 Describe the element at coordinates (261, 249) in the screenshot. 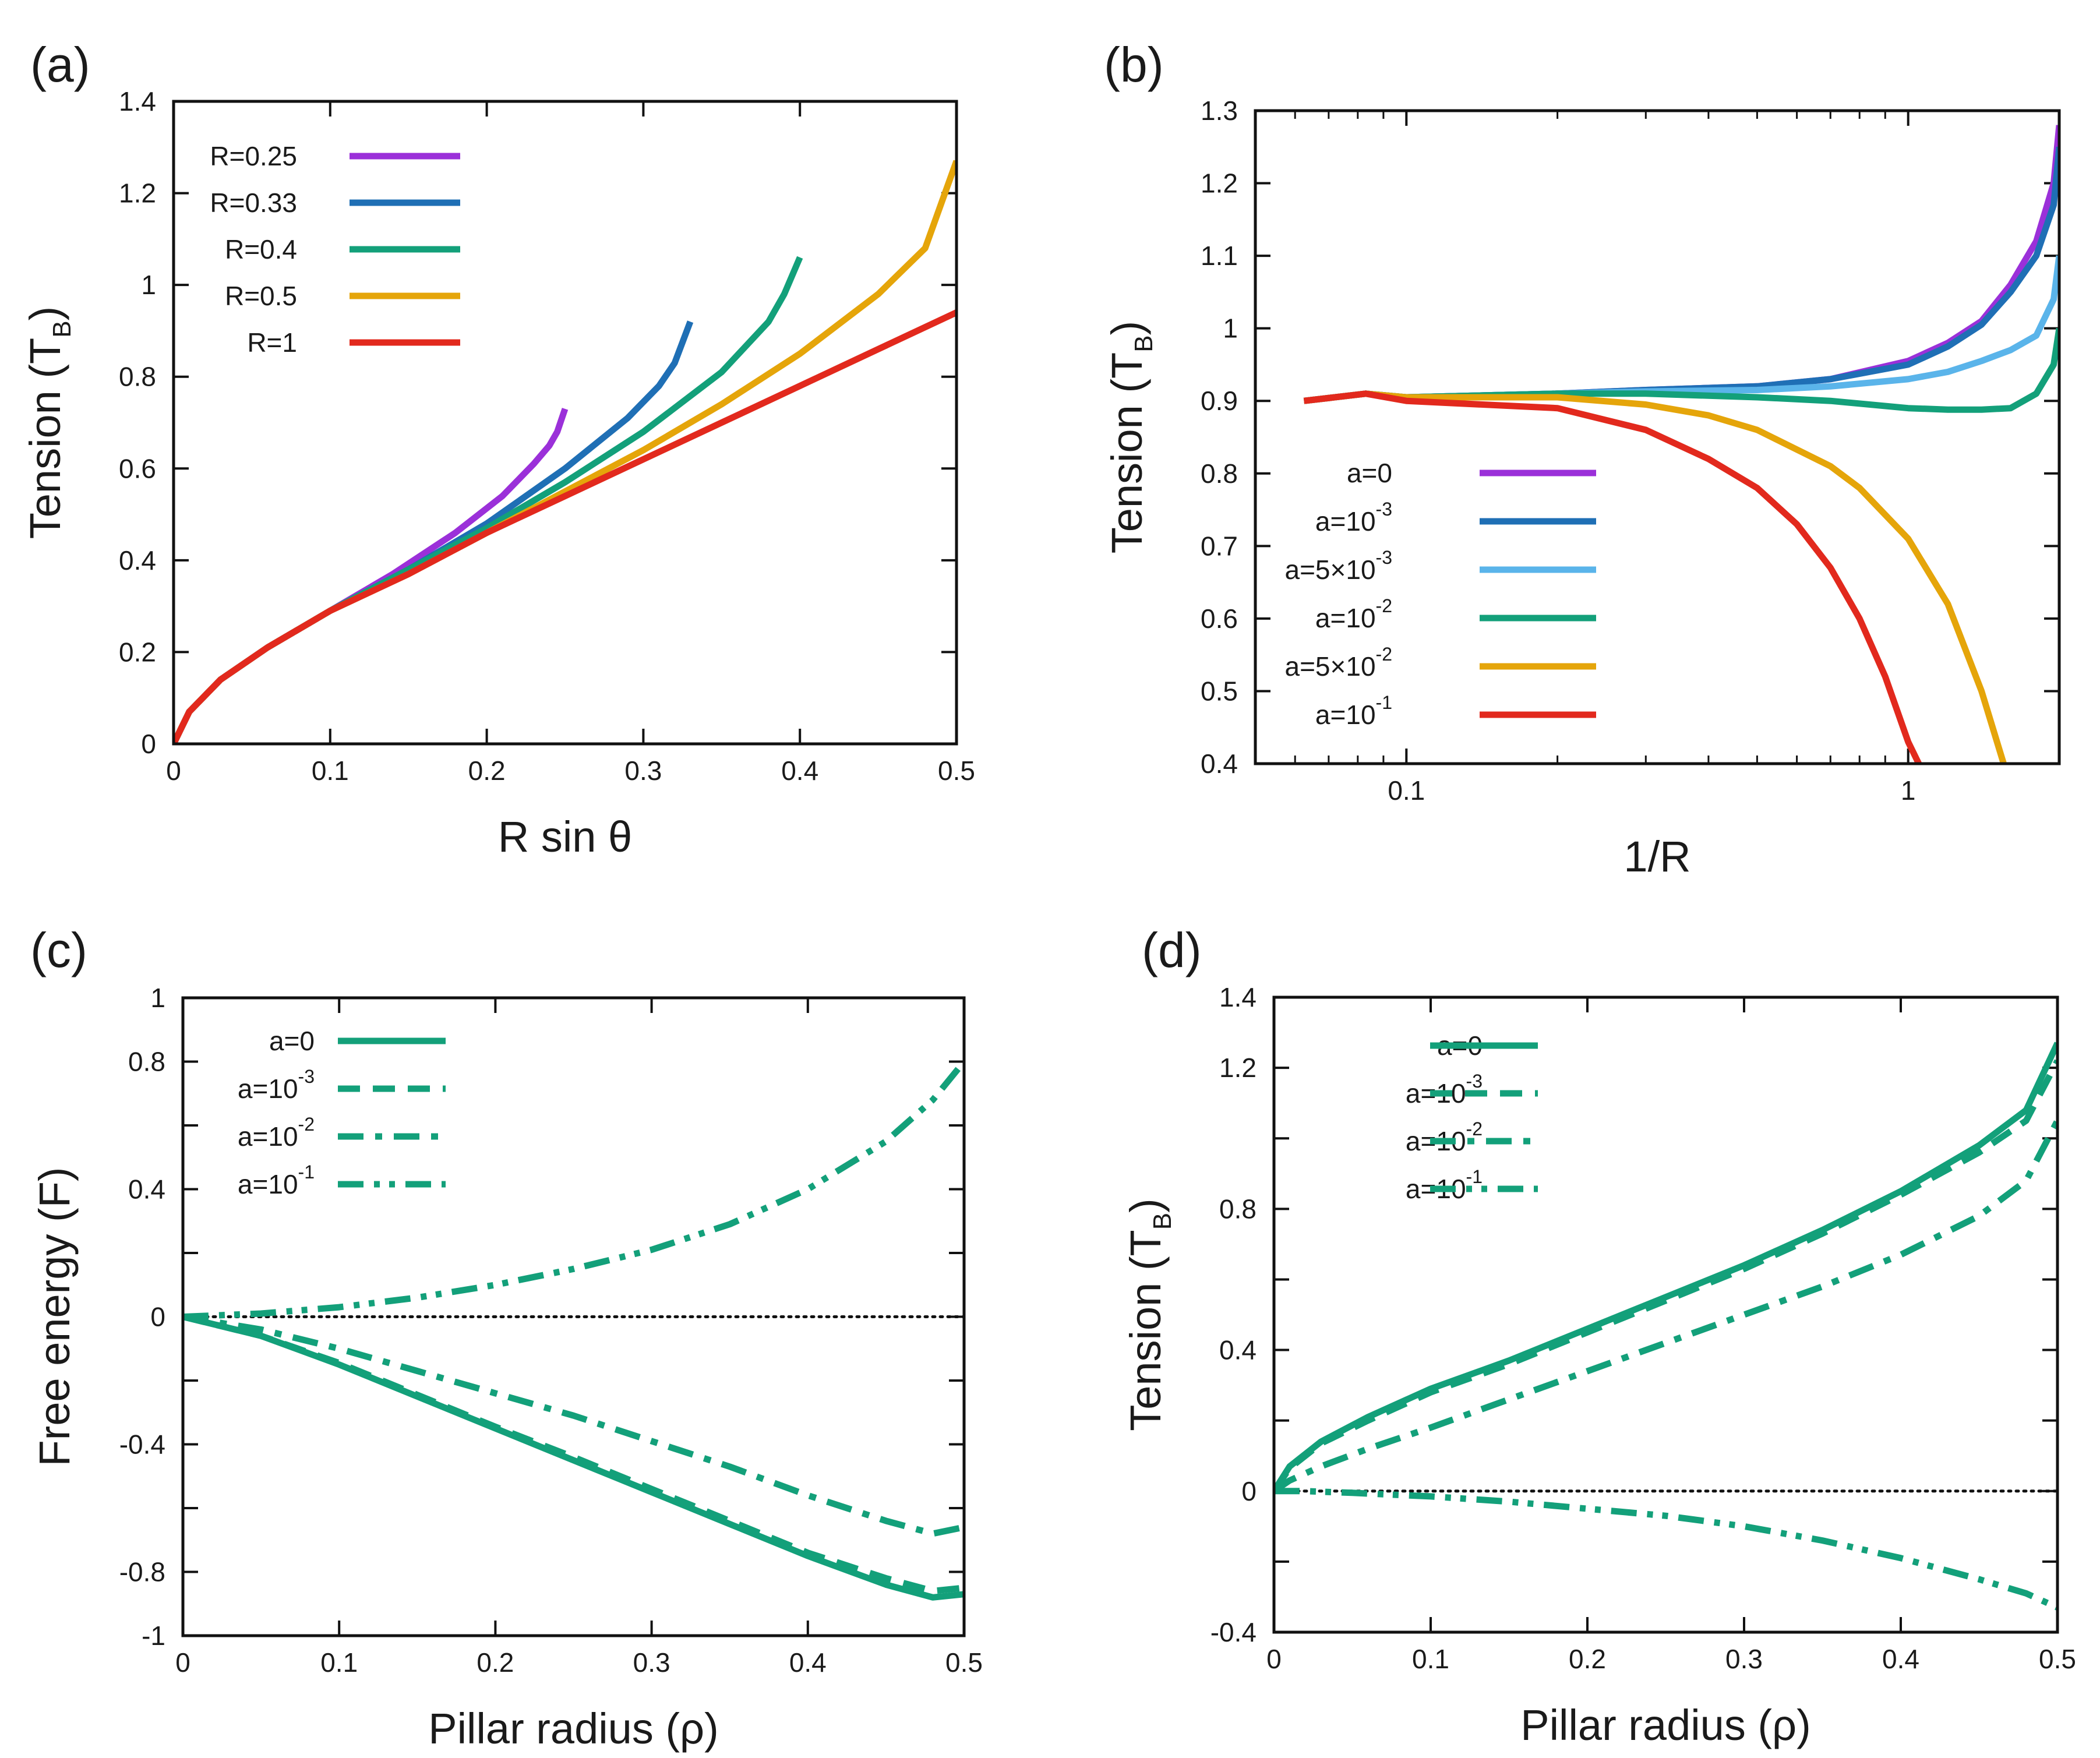

I see `legend-label: R=0.4` at that location.